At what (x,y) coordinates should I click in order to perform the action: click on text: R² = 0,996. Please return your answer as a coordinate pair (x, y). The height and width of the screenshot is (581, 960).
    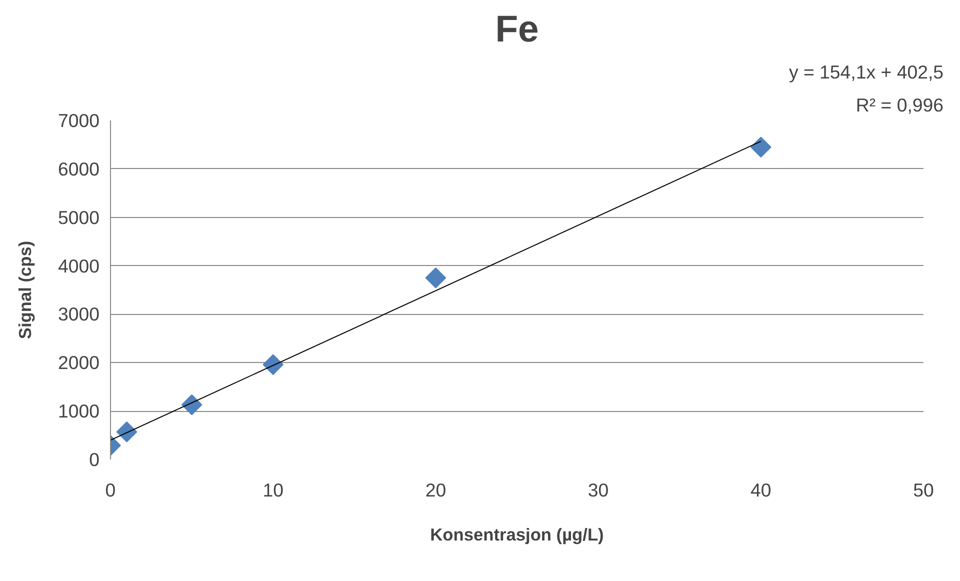
    Looking at the image, I should click on (900, 105).